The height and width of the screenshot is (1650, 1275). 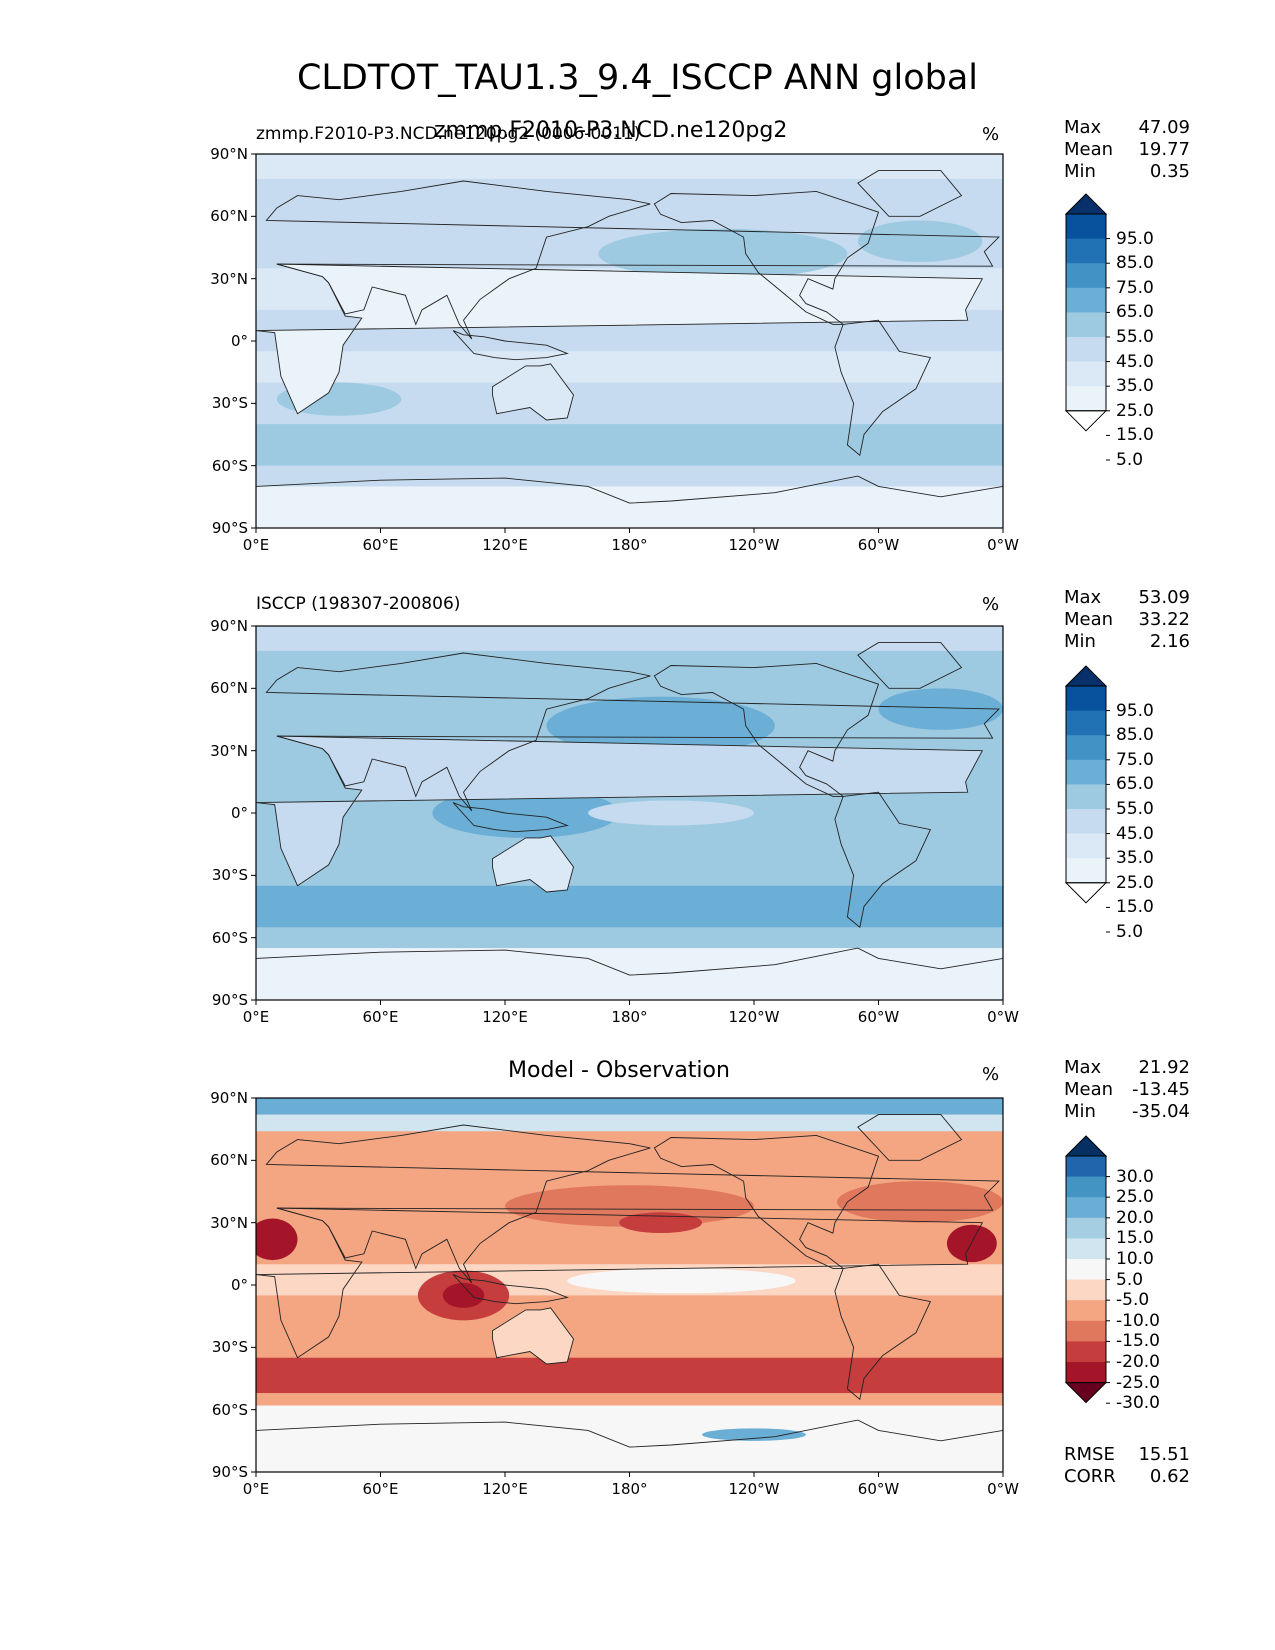 I want to click on panel2-unit: %, so click(x=991, y=604).